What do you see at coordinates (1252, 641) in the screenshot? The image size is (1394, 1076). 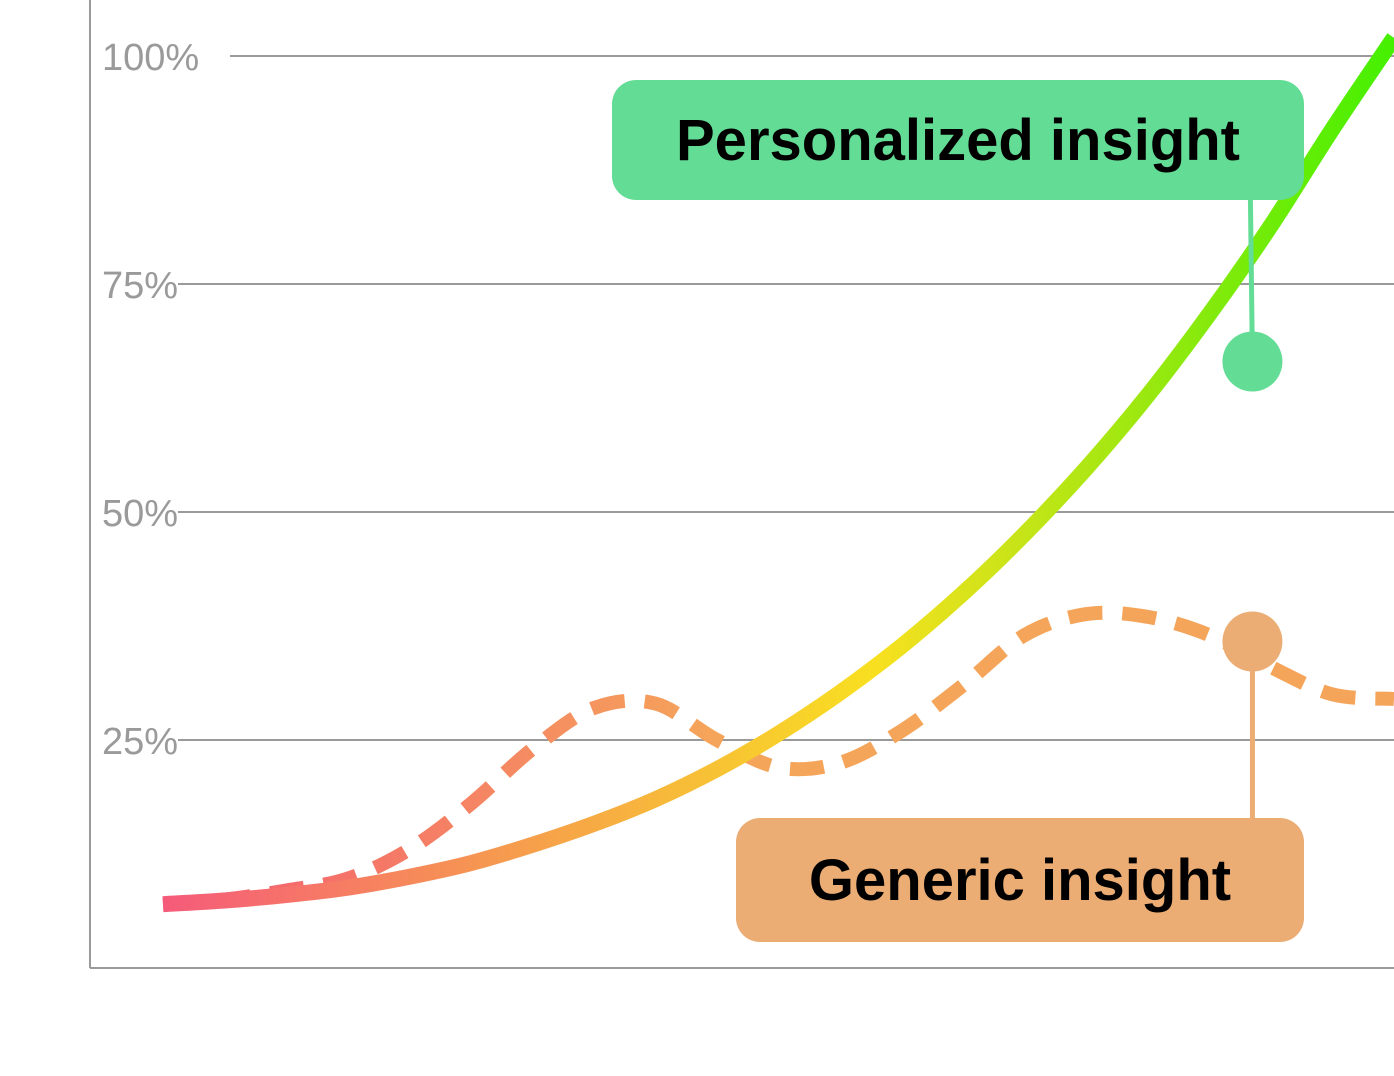 I see `data-point-marker-generic` at bounding box center [1252, 641].